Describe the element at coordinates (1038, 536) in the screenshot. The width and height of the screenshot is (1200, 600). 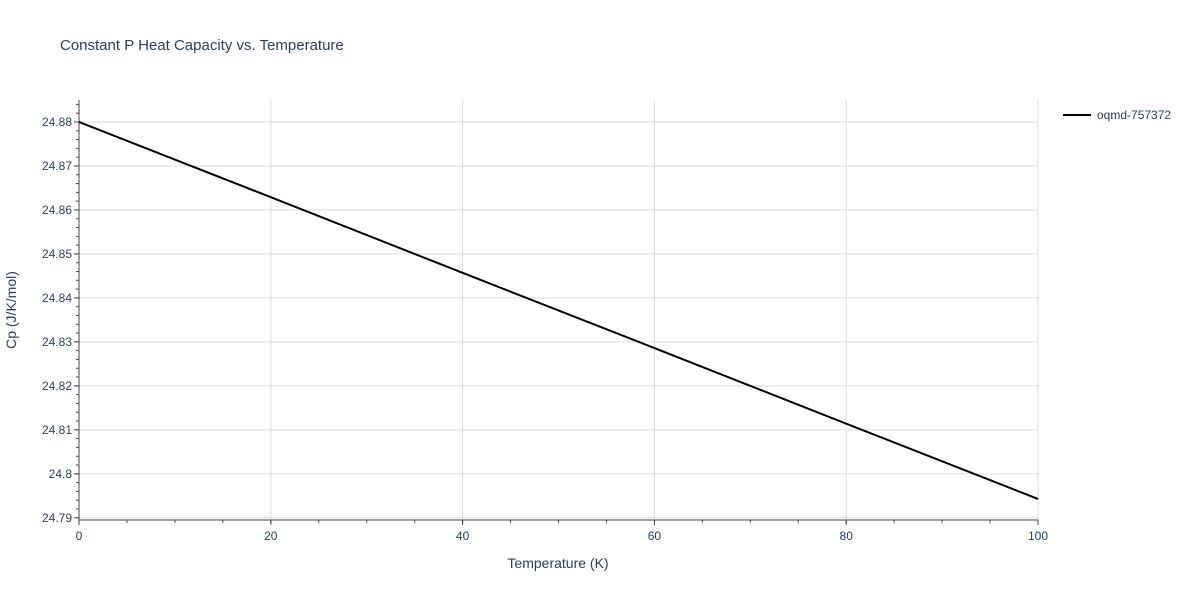
I see `x-tick-label: 100` at that location.